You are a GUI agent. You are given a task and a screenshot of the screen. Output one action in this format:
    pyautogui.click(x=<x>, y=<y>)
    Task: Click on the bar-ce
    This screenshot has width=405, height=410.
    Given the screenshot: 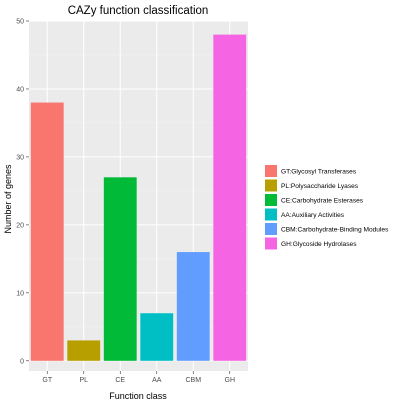 What is the action you would take?
    pyautogui.click(x=120, y=269)
    